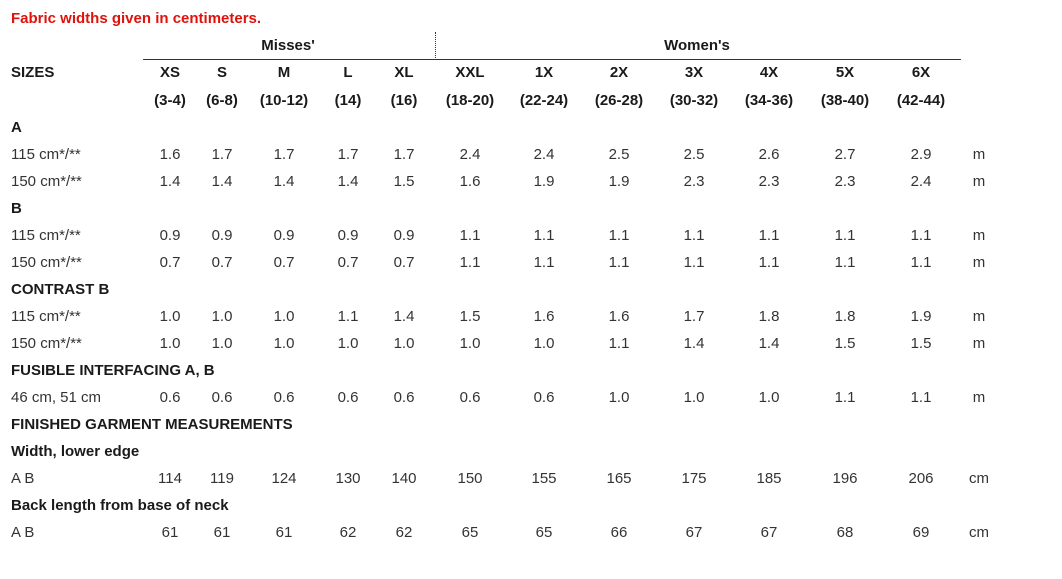 The image size is (1062, 579). I want to click on misses-group-header: Misses', so click(288, 45).